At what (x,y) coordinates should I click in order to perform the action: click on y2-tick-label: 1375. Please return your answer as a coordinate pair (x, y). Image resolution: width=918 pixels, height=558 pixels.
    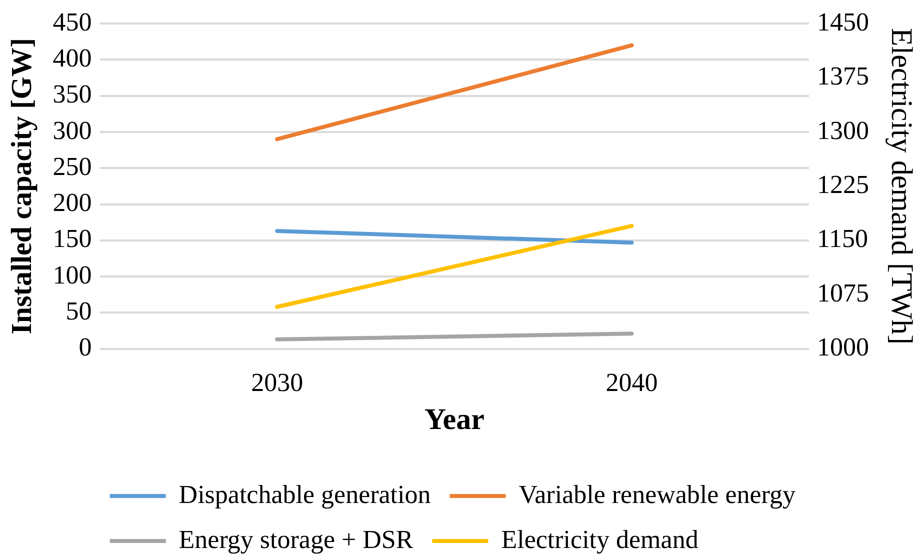
    Looking at the image, I should click on (843, 76).